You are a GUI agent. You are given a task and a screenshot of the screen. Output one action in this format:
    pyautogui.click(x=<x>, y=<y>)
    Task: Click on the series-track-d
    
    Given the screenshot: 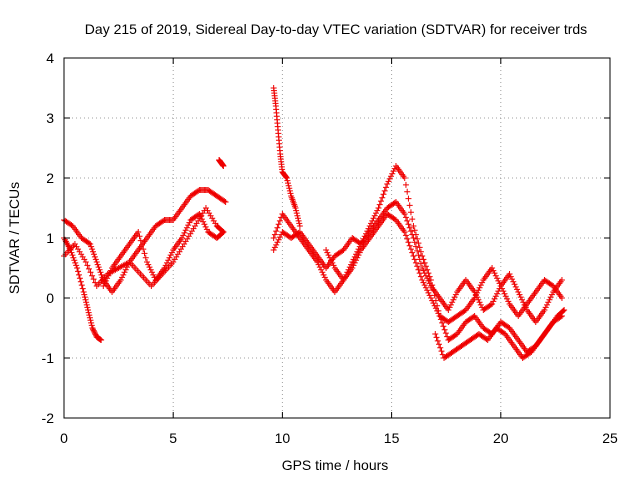 What is the action you would take?
    pyautogui.click(x=163, y=250)
    